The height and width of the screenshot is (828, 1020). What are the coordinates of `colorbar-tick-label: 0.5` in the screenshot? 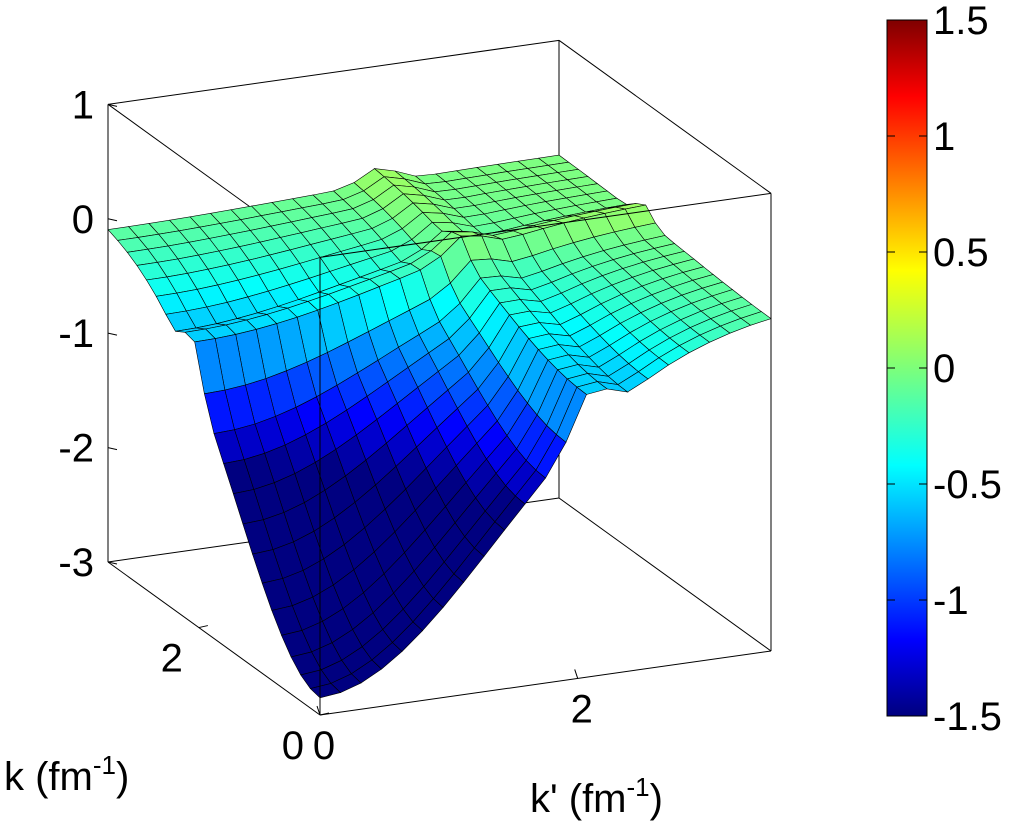 It's located at (961, 253).